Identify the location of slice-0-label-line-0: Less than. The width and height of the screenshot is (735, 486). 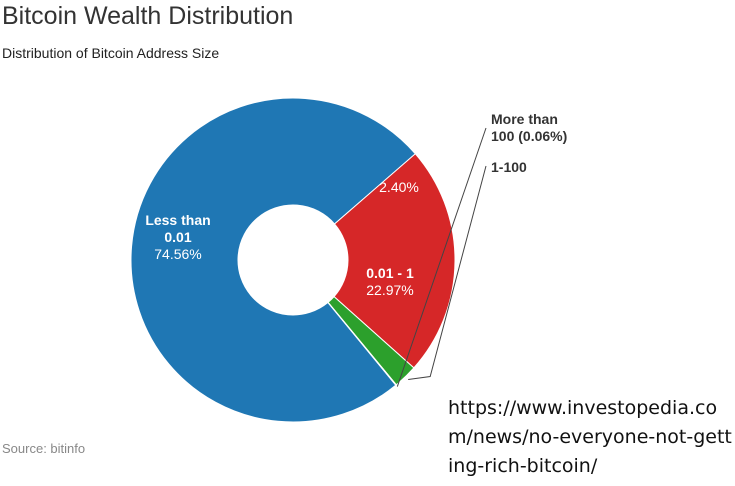
(177, 220).